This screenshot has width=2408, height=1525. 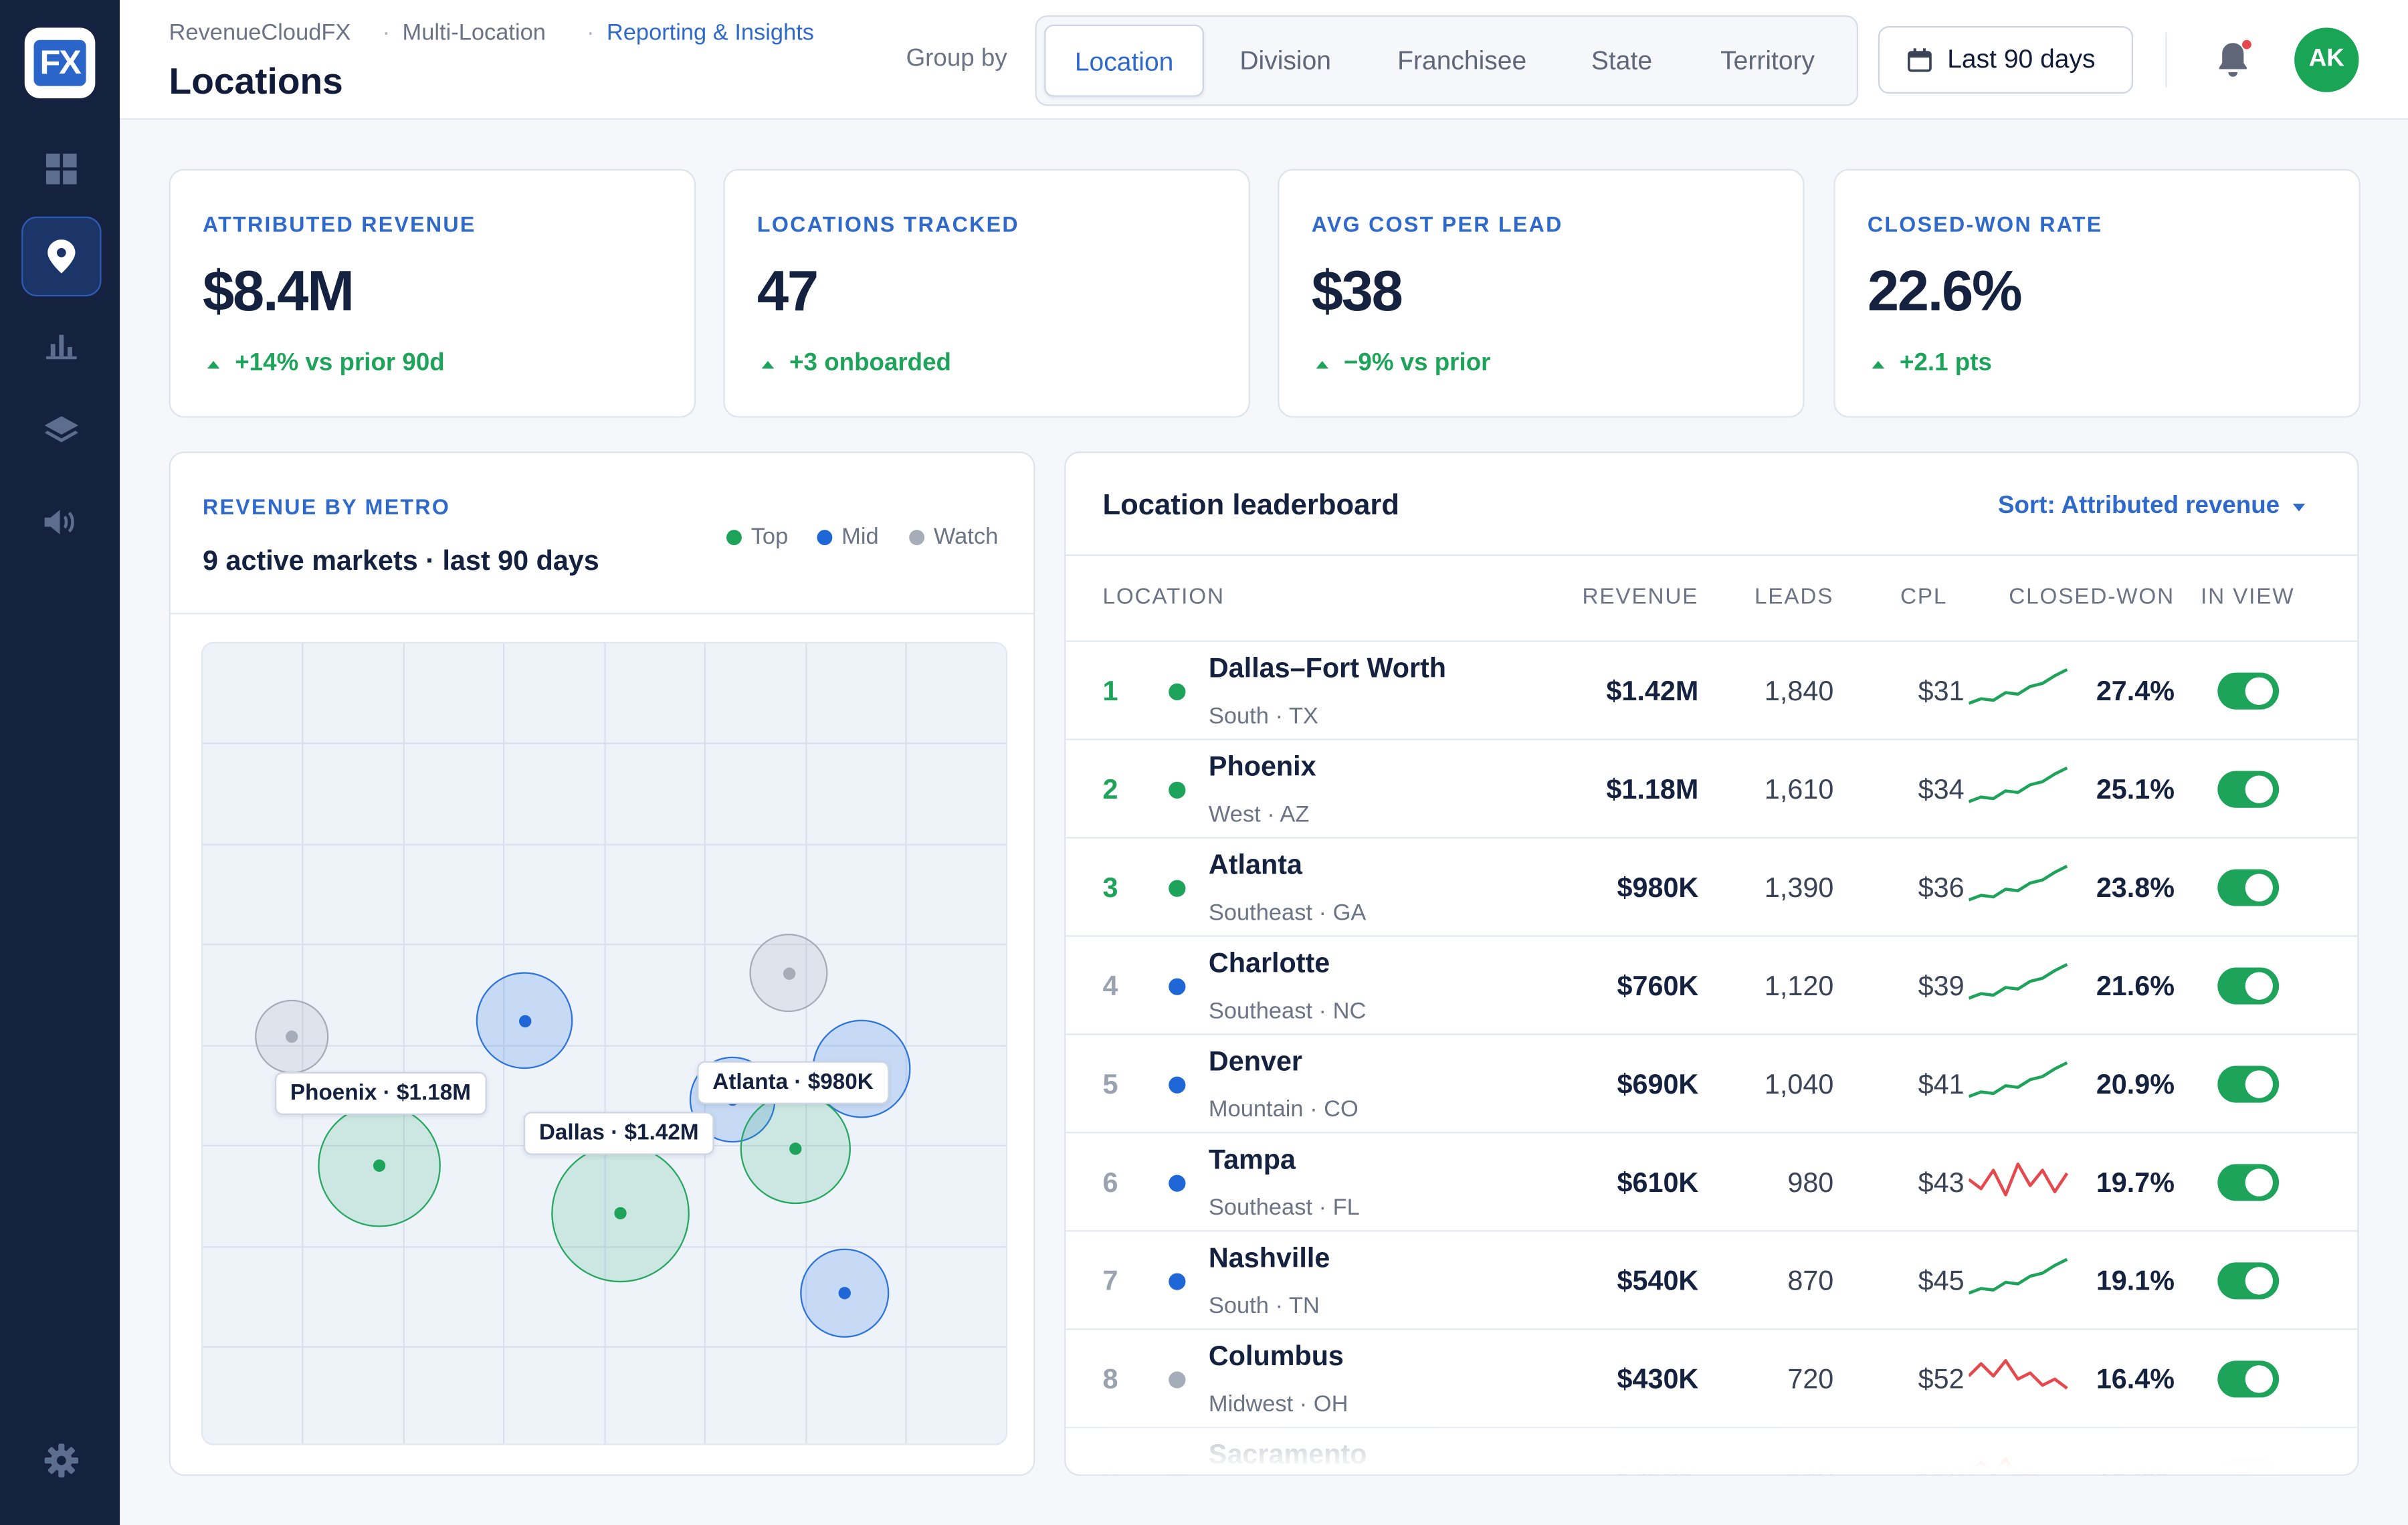 I want to click on location-pin-icon, so click(x=61, y=256).